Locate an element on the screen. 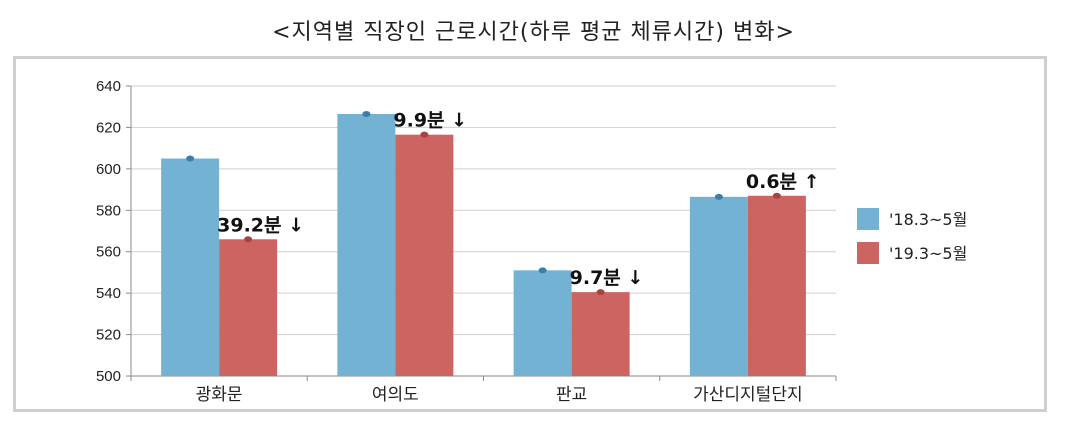  change-label-1: 9.9분 ↓ is located at coordinates (430, 121).